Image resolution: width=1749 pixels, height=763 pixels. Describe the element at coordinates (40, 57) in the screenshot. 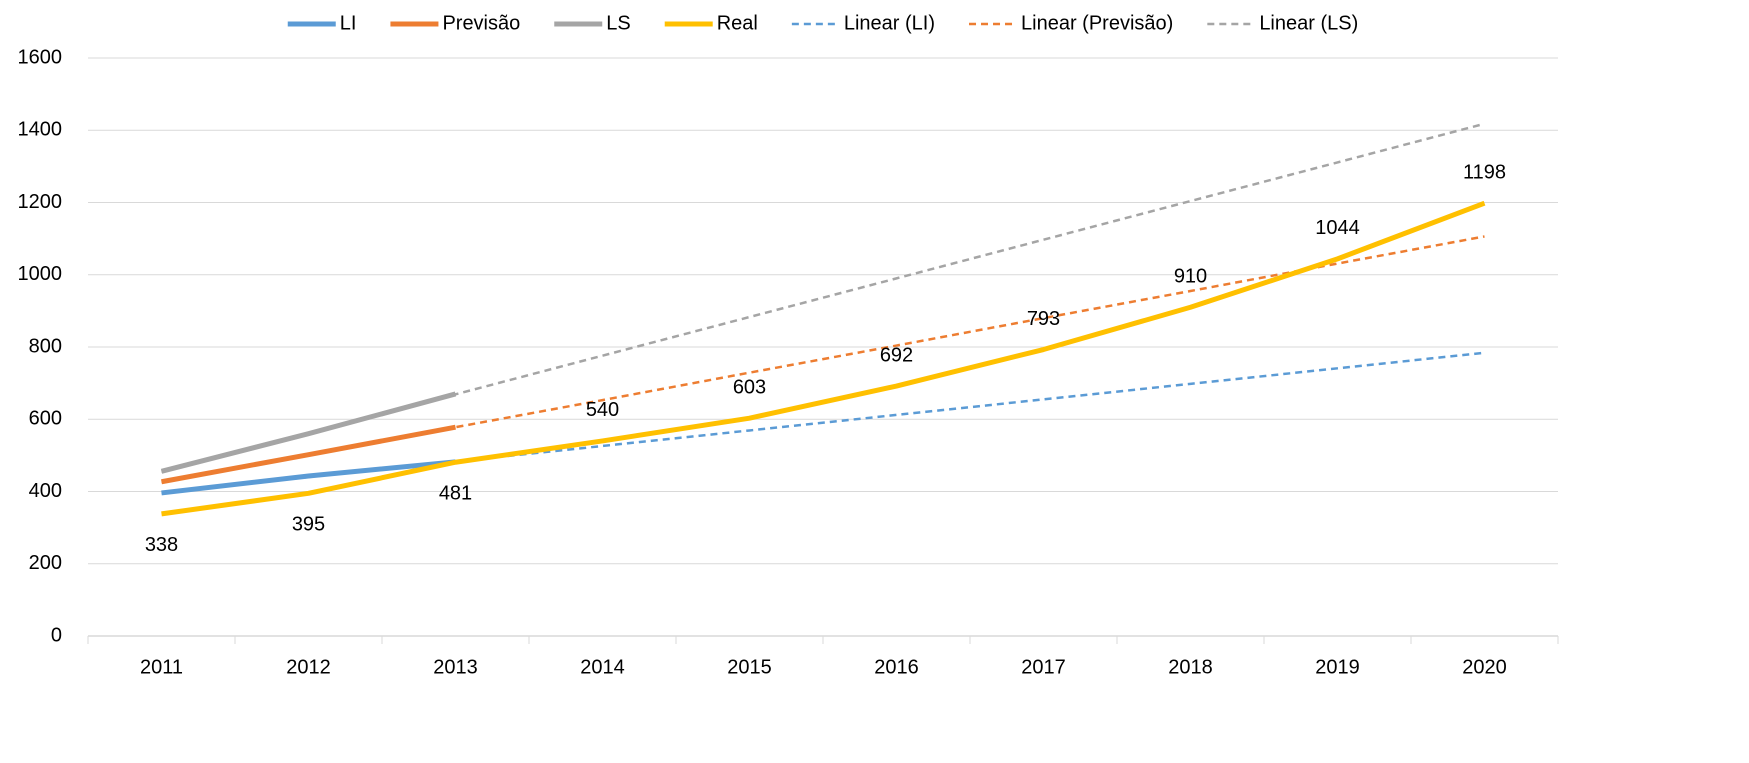

I see `y-tick-label: 1600` at that location.